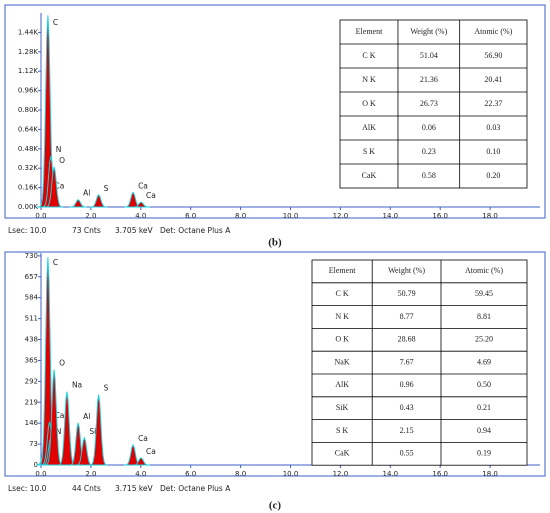  What do you see at coordinates (28, 71) in the screenshot?
I see `y-tick-label: 1.12K` at bounding box center [28, 71].